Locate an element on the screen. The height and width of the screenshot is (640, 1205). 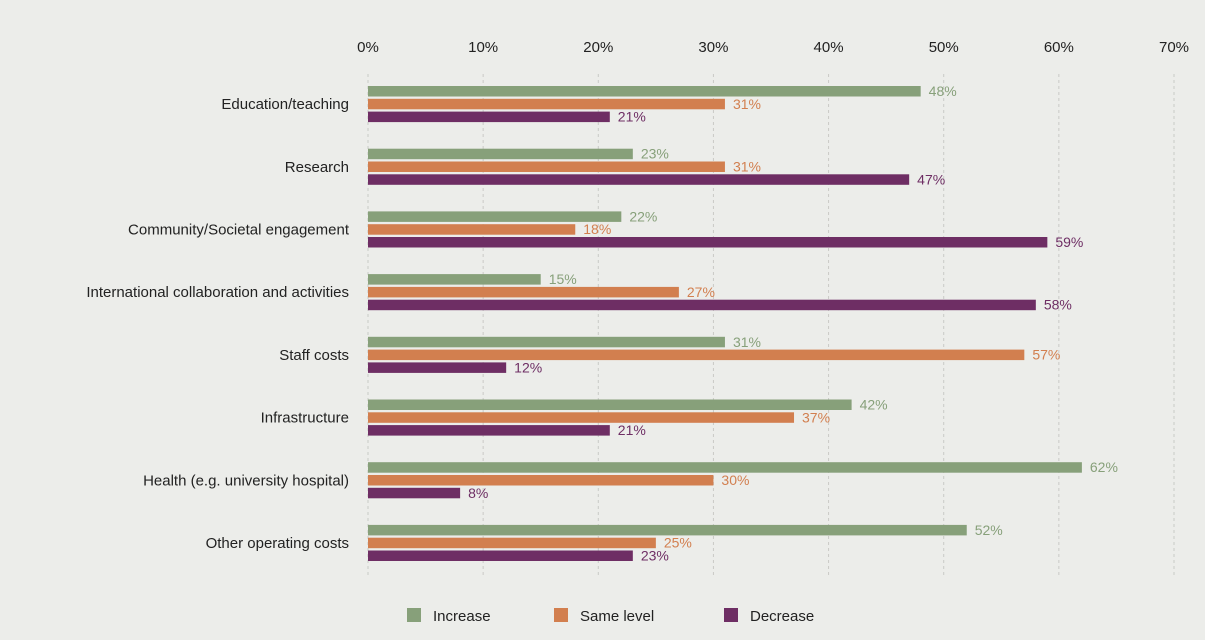
legend-label: Increase is located at coordinates (462, 616).